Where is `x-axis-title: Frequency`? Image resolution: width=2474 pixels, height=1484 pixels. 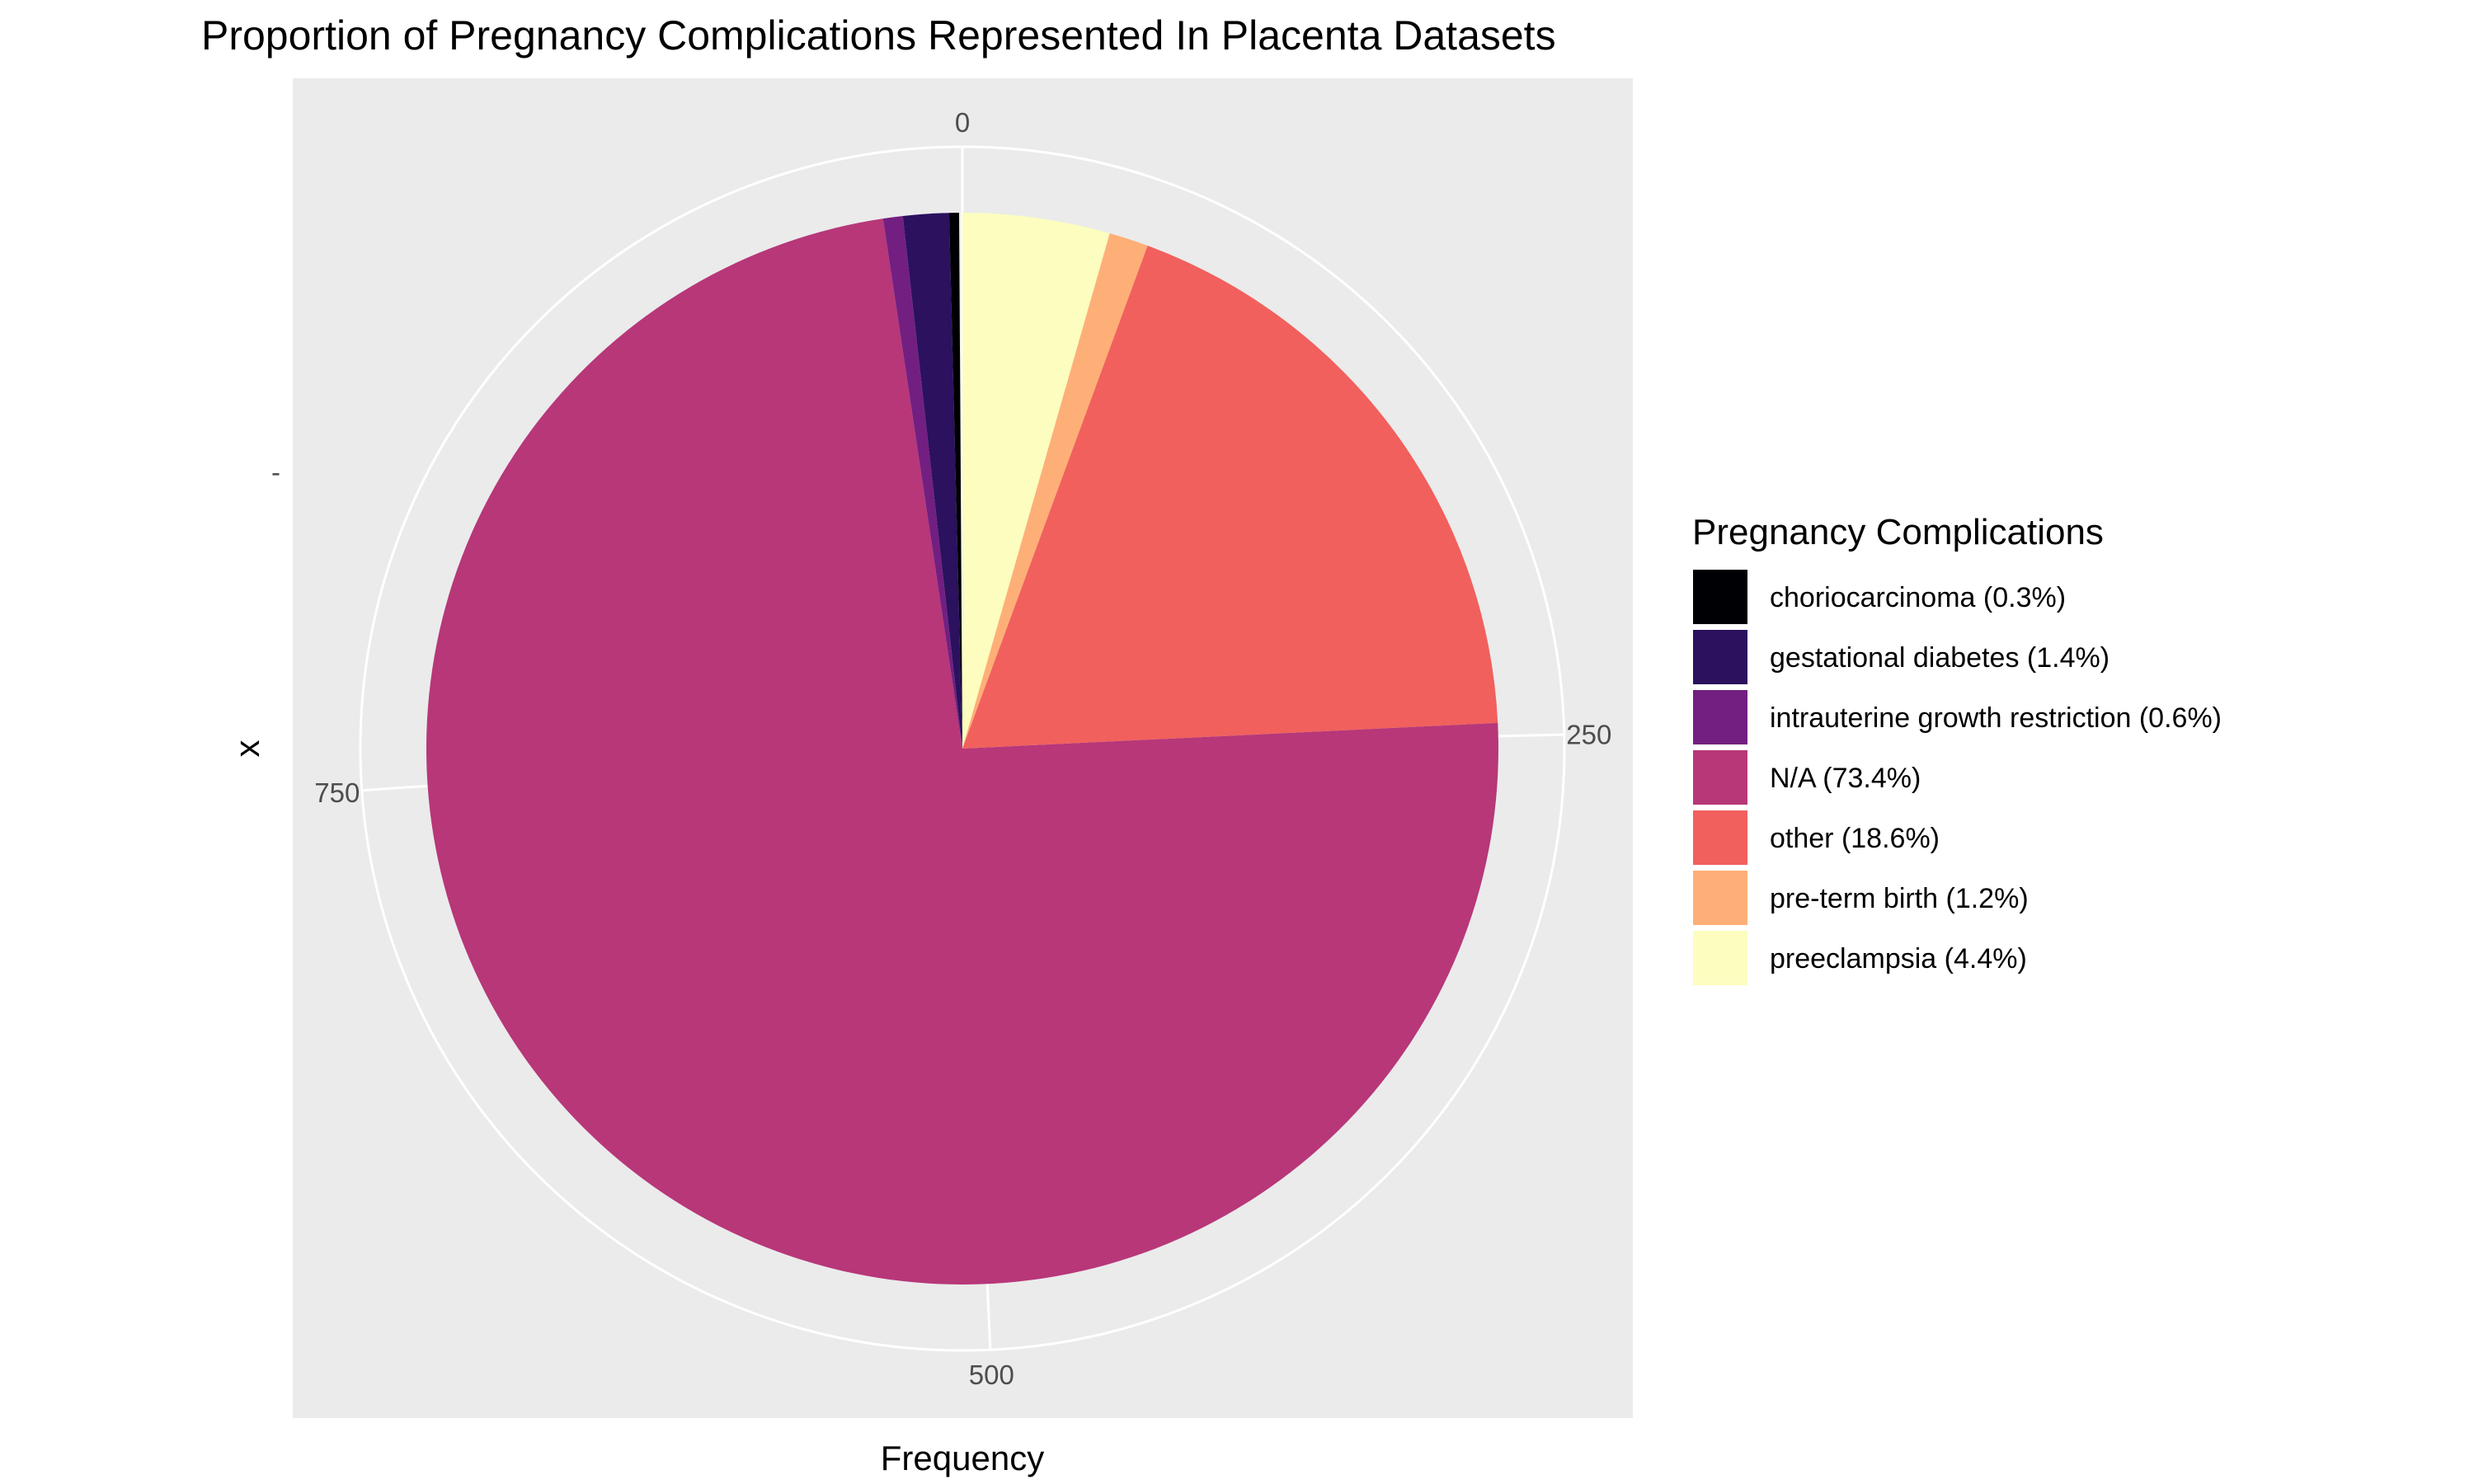
x-axis-title: Frequency is located at coordinates (962, 1458).